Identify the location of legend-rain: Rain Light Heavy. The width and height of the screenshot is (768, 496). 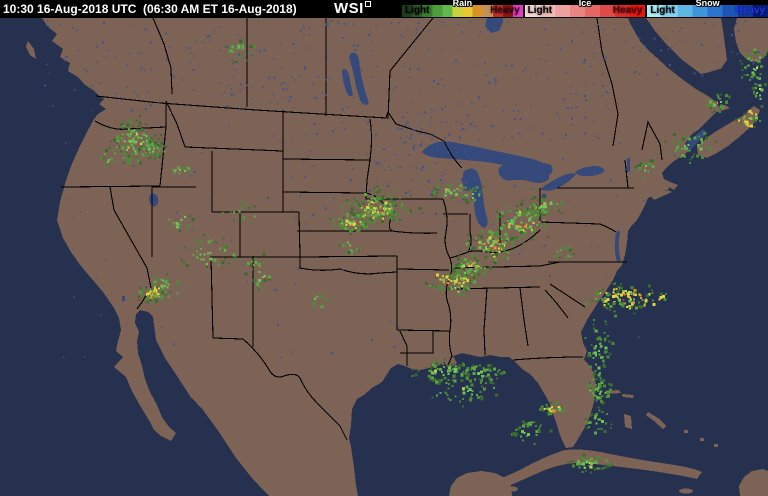
(462, 9).